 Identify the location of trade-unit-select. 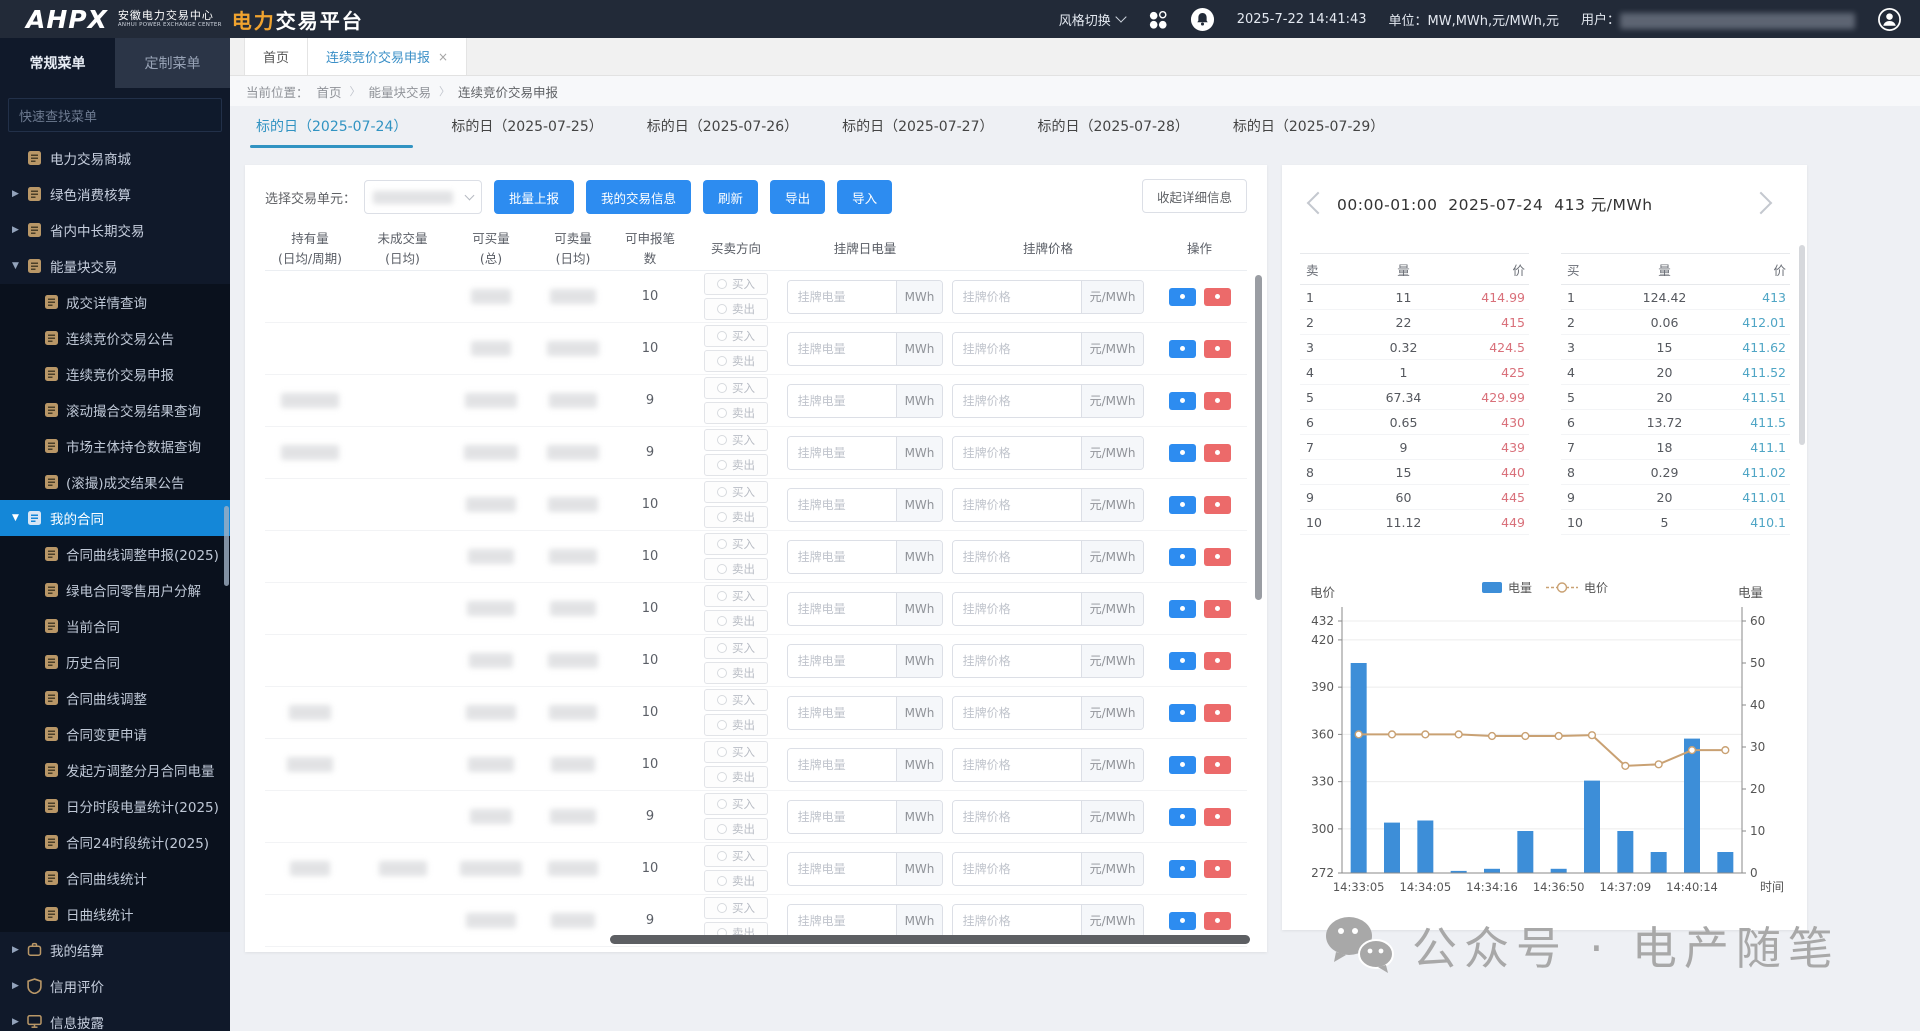
(423, 197).